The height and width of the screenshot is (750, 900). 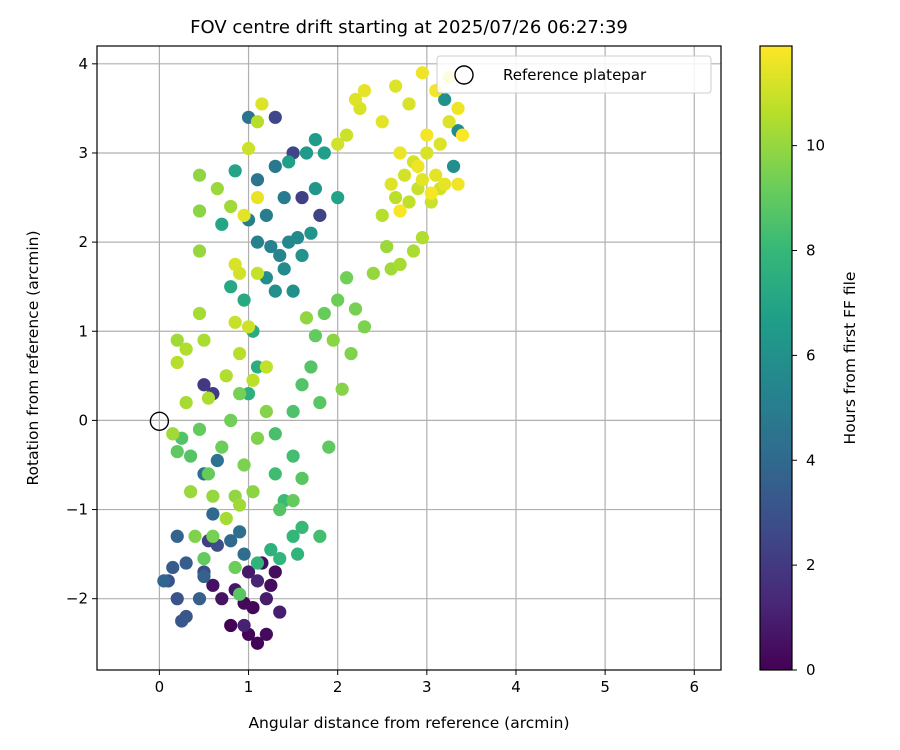 I want to click on x-axis-ticks: 0 1 2 3 4 5 6, so click(x=427, y=683).